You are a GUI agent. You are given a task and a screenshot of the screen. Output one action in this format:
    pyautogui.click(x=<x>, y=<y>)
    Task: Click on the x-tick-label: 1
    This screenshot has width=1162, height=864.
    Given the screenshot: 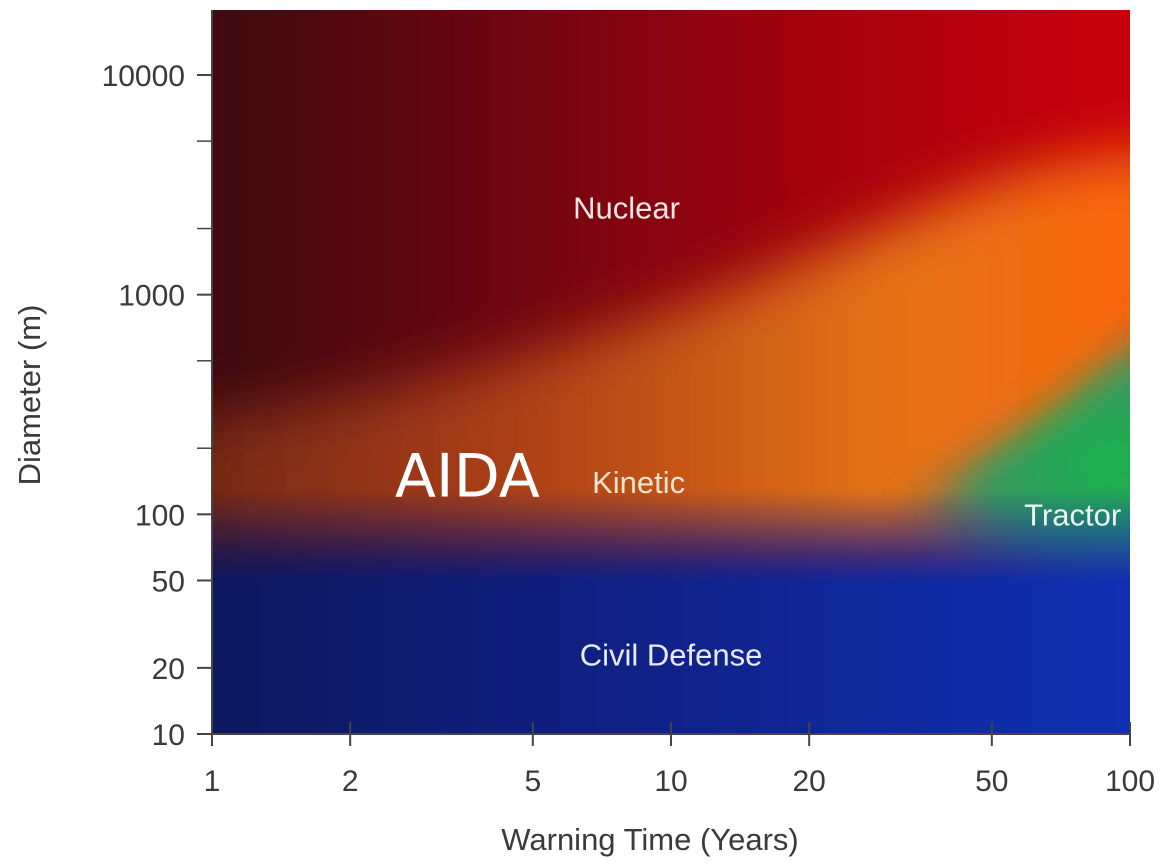 What is the action you would take?
    pyautogui.click(x=212, y=781)
    